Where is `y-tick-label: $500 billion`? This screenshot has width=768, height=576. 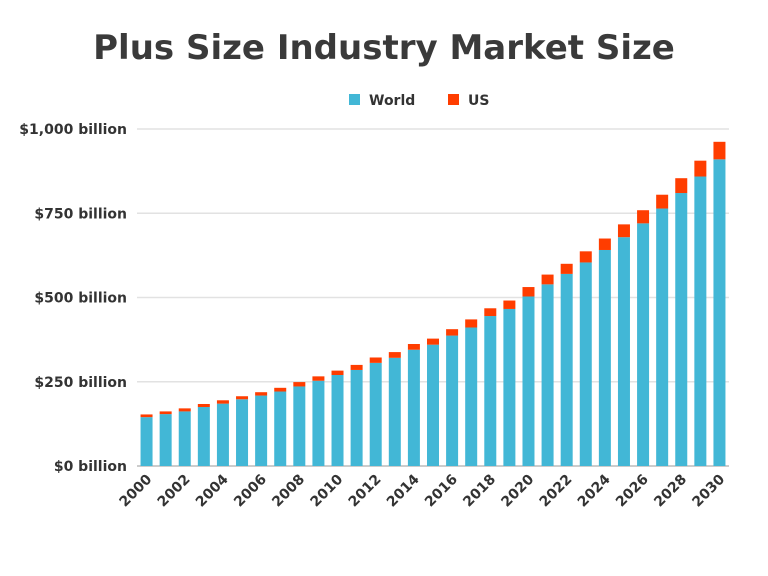
y-tick-label: $500 billion is located at coordinates (80, 299).